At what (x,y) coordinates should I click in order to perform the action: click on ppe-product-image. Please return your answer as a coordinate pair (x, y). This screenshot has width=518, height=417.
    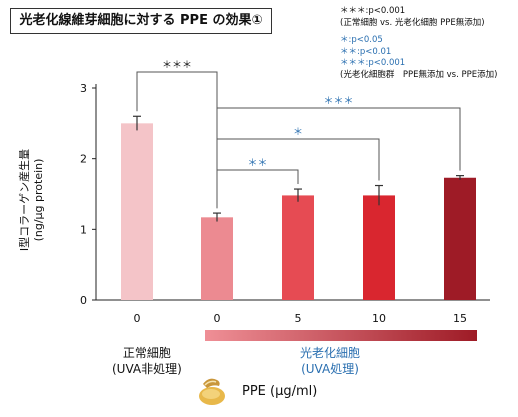
    Looking at the image, I should click on (212, 389).